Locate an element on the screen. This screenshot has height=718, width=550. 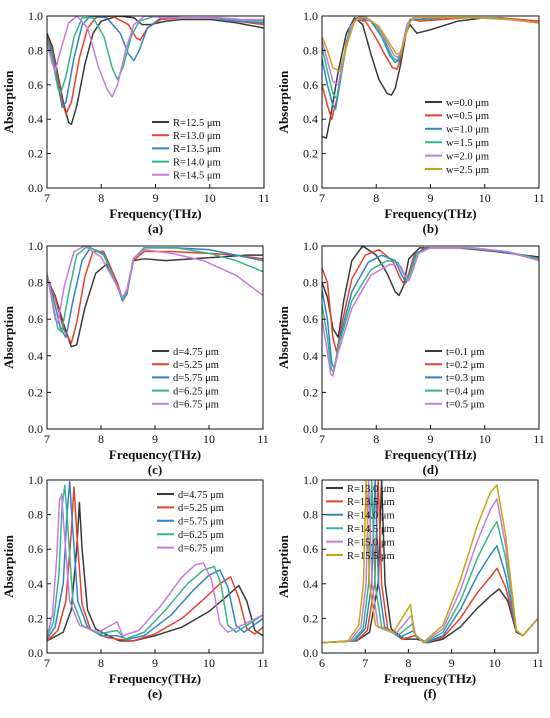
legend-label: w=2.0 μm is located at coordinates (467, 156).